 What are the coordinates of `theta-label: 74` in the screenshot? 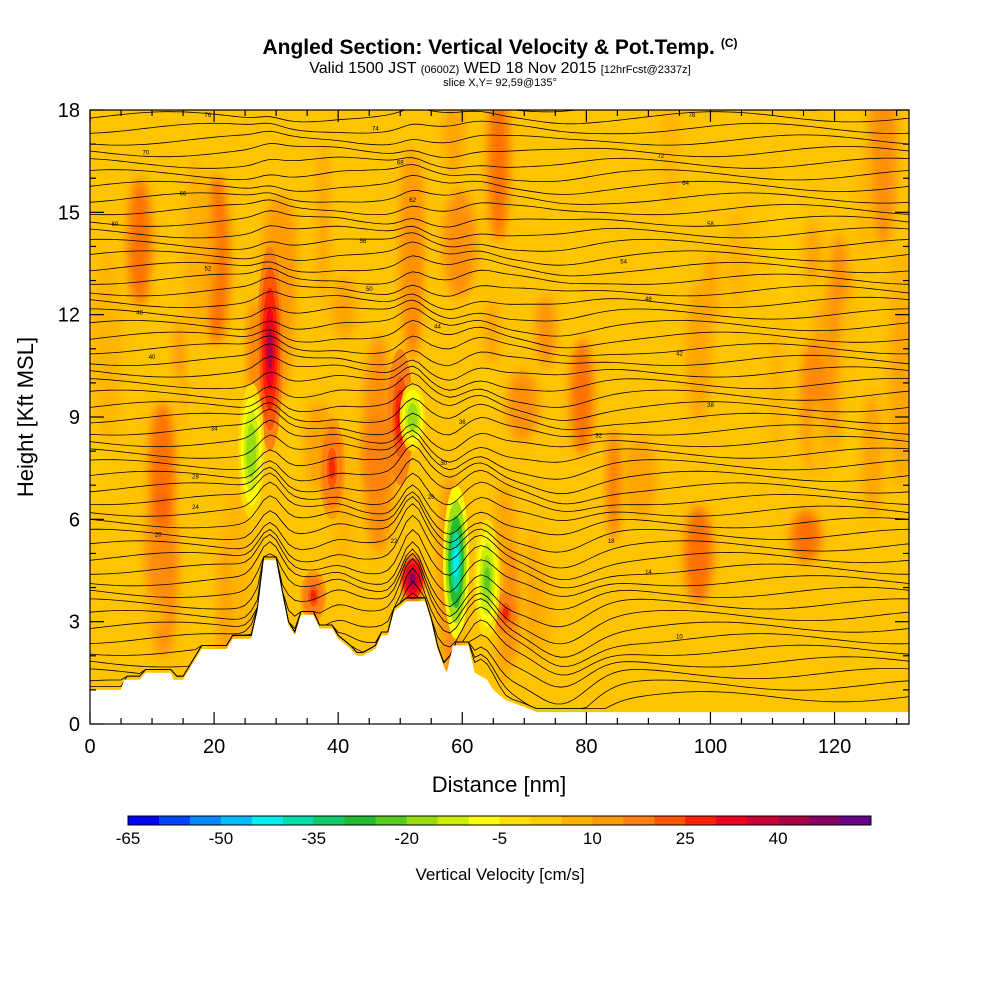 It's located at (375, 129).